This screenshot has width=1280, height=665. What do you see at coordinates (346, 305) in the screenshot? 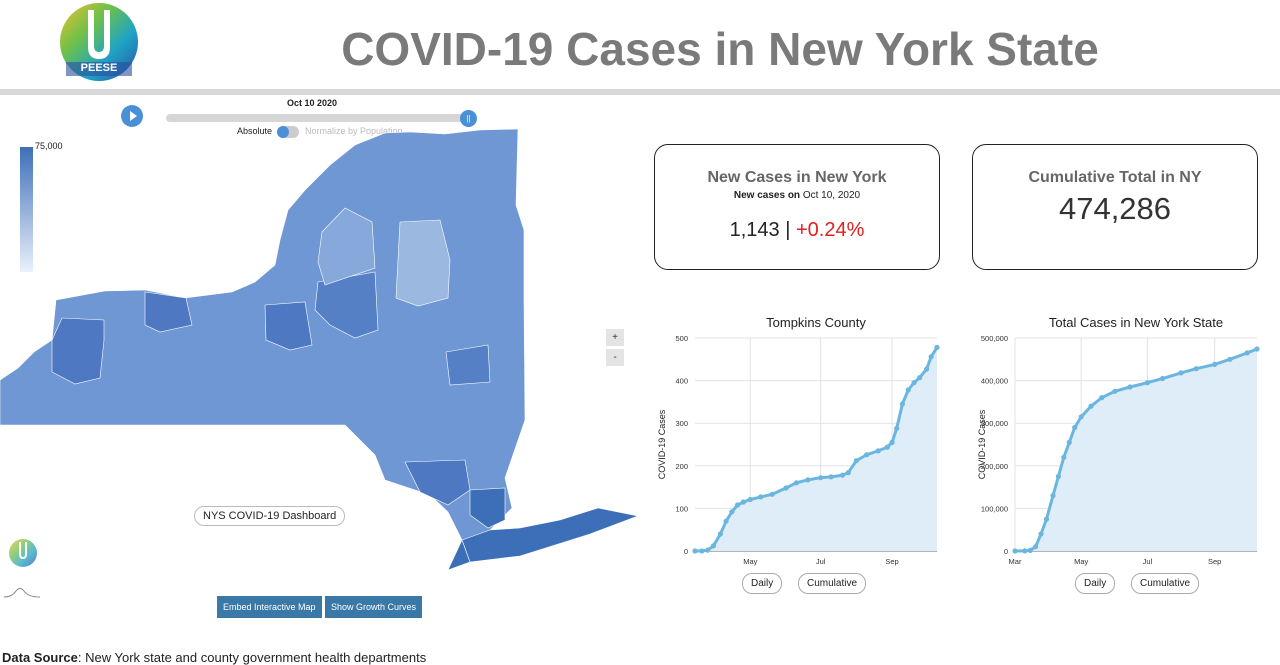
I see `county-oneida` at bounding box center [346, 305].